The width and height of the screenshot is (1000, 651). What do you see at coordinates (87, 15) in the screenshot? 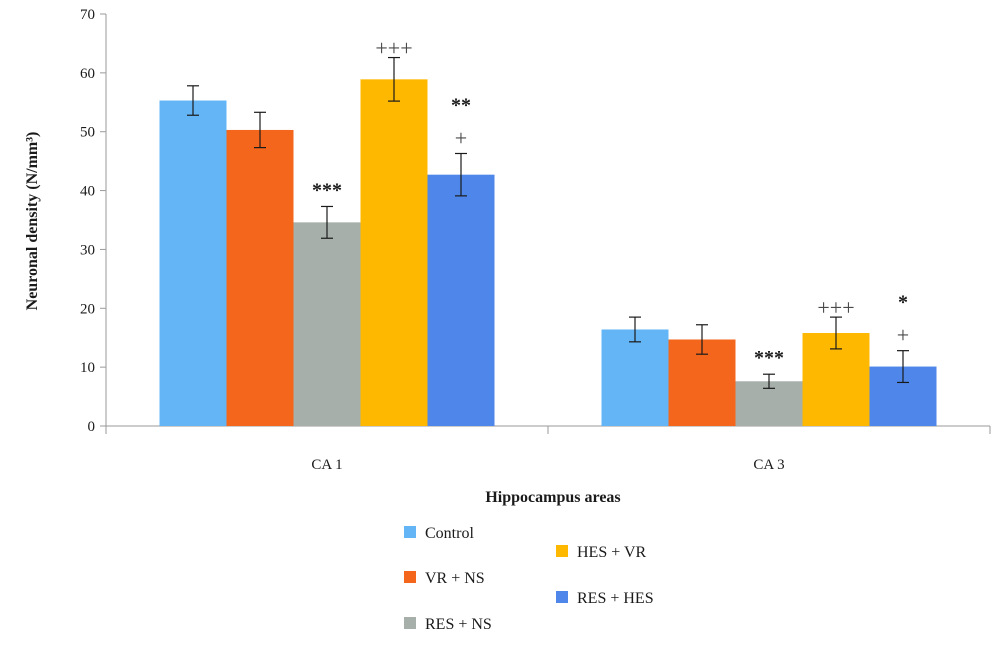
I see `y-tick-label: 70` at bounding box center [87, 15].